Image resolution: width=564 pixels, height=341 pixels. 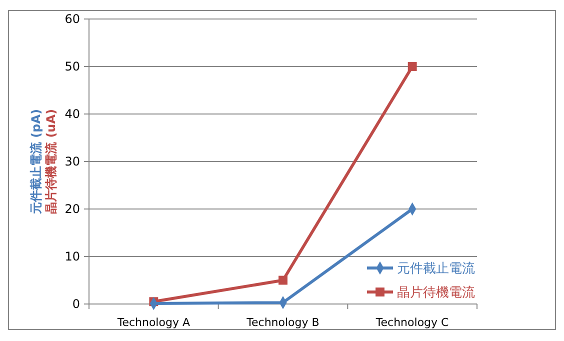 I want to click on y-tick-label: 60, so click(x=72, y=19).